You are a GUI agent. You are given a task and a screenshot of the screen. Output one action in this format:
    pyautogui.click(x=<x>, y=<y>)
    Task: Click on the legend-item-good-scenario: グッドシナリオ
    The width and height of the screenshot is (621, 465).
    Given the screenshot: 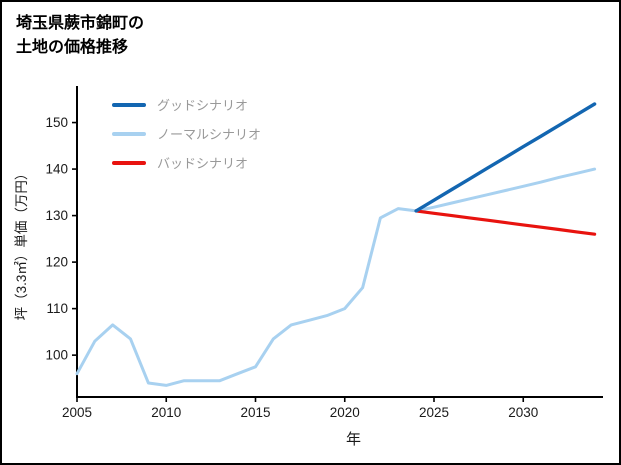 What is the action you would take?
    pyautogui.click(x=186, y=104)
    